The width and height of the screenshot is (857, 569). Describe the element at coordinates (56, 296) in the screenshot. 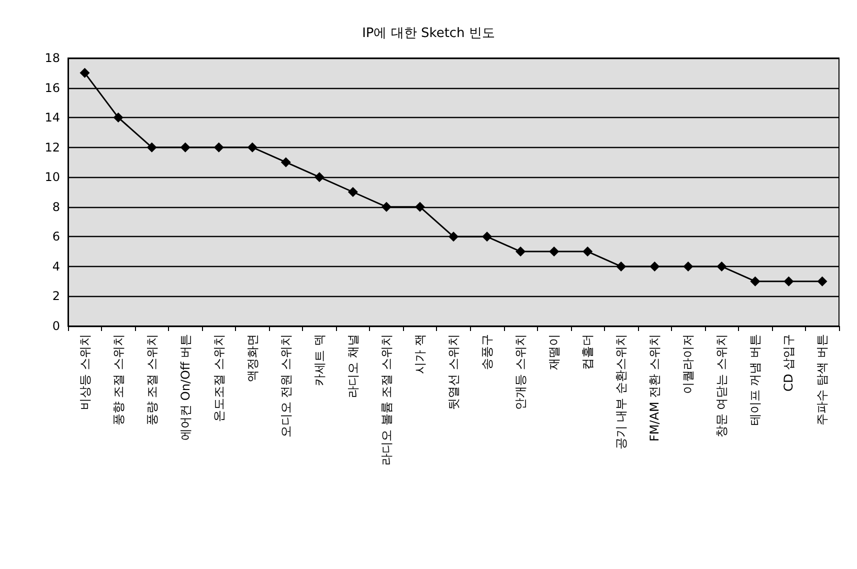

I see `y-tick-label: 2` at that location.